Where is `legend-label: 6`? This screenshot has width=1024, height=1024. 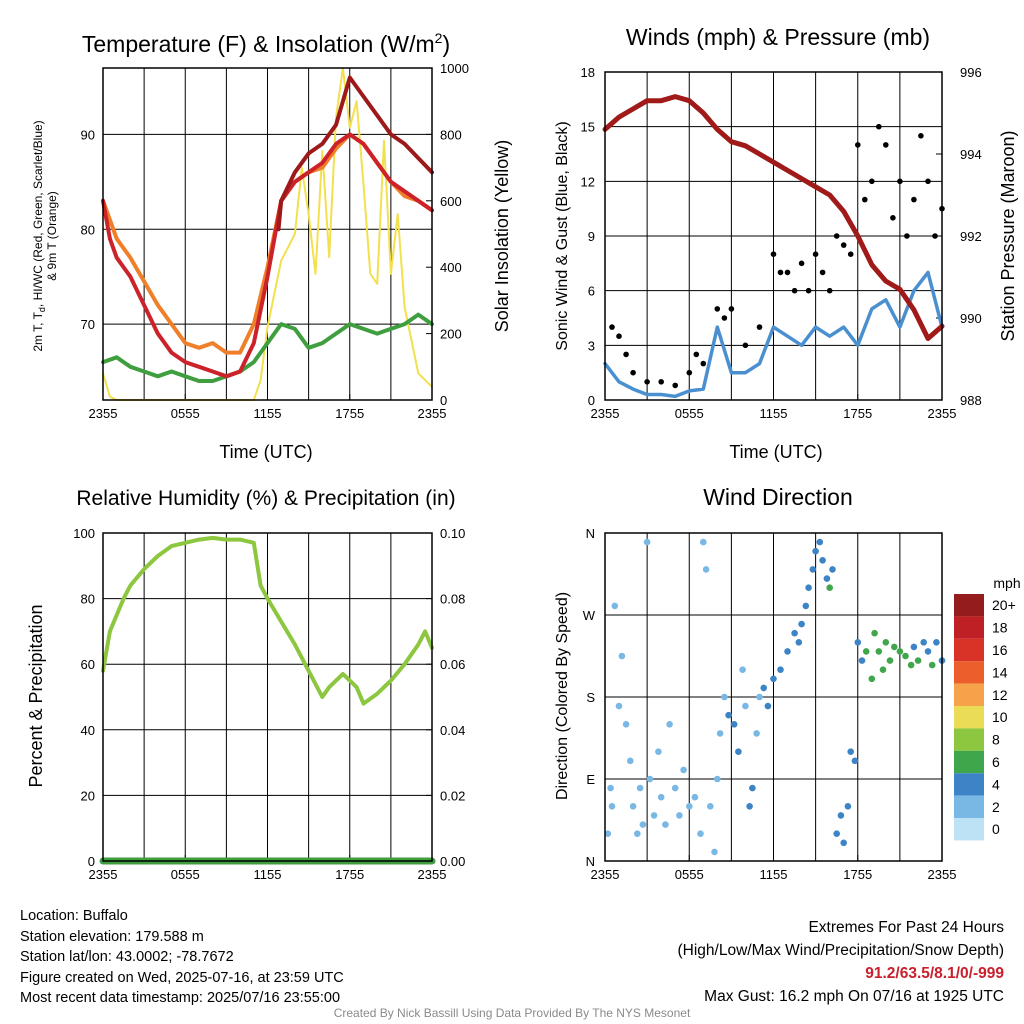 legend-label: 6 is located at coordinates (996, 762).